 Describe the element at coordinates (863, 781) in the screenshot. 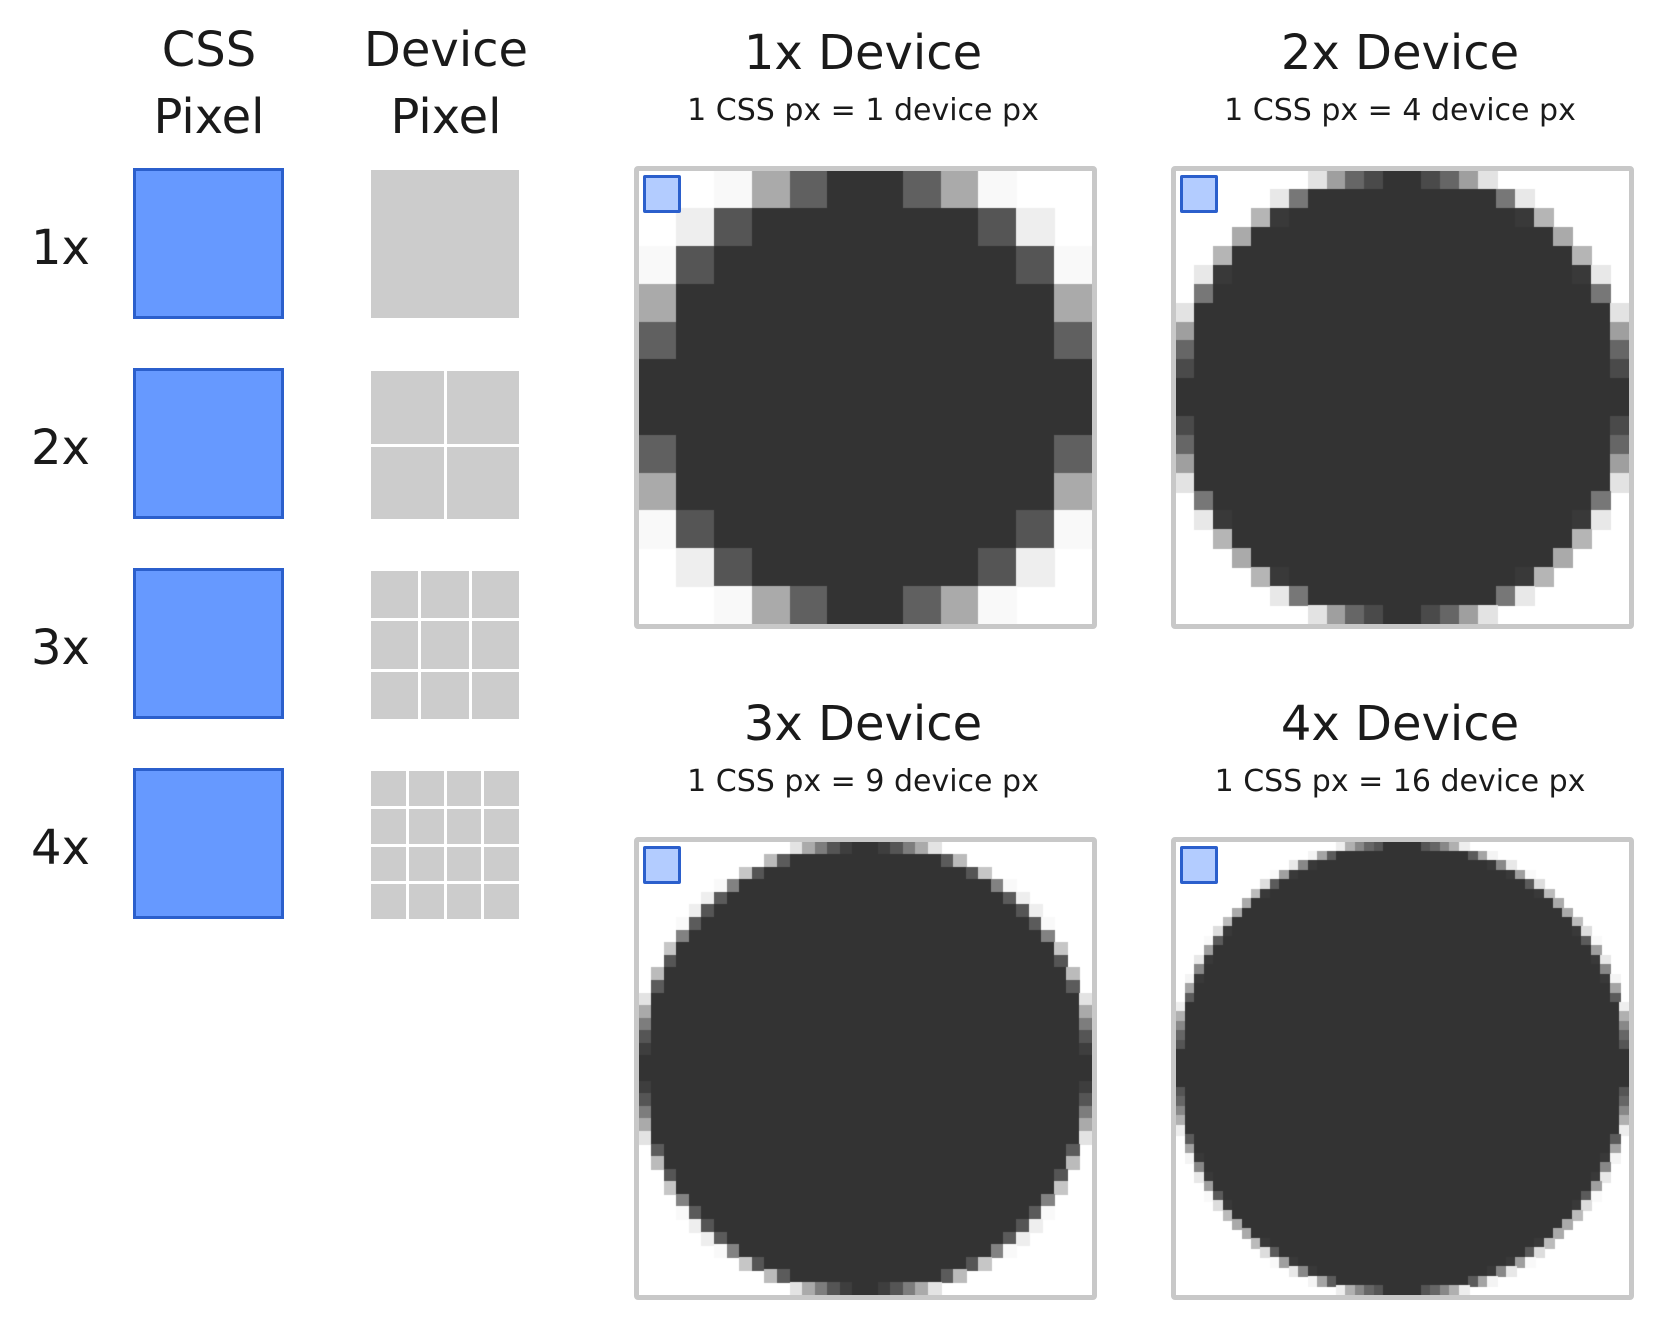

I see `panel-subtitle-3x: 1 CSS px = 9 device px` at that location.